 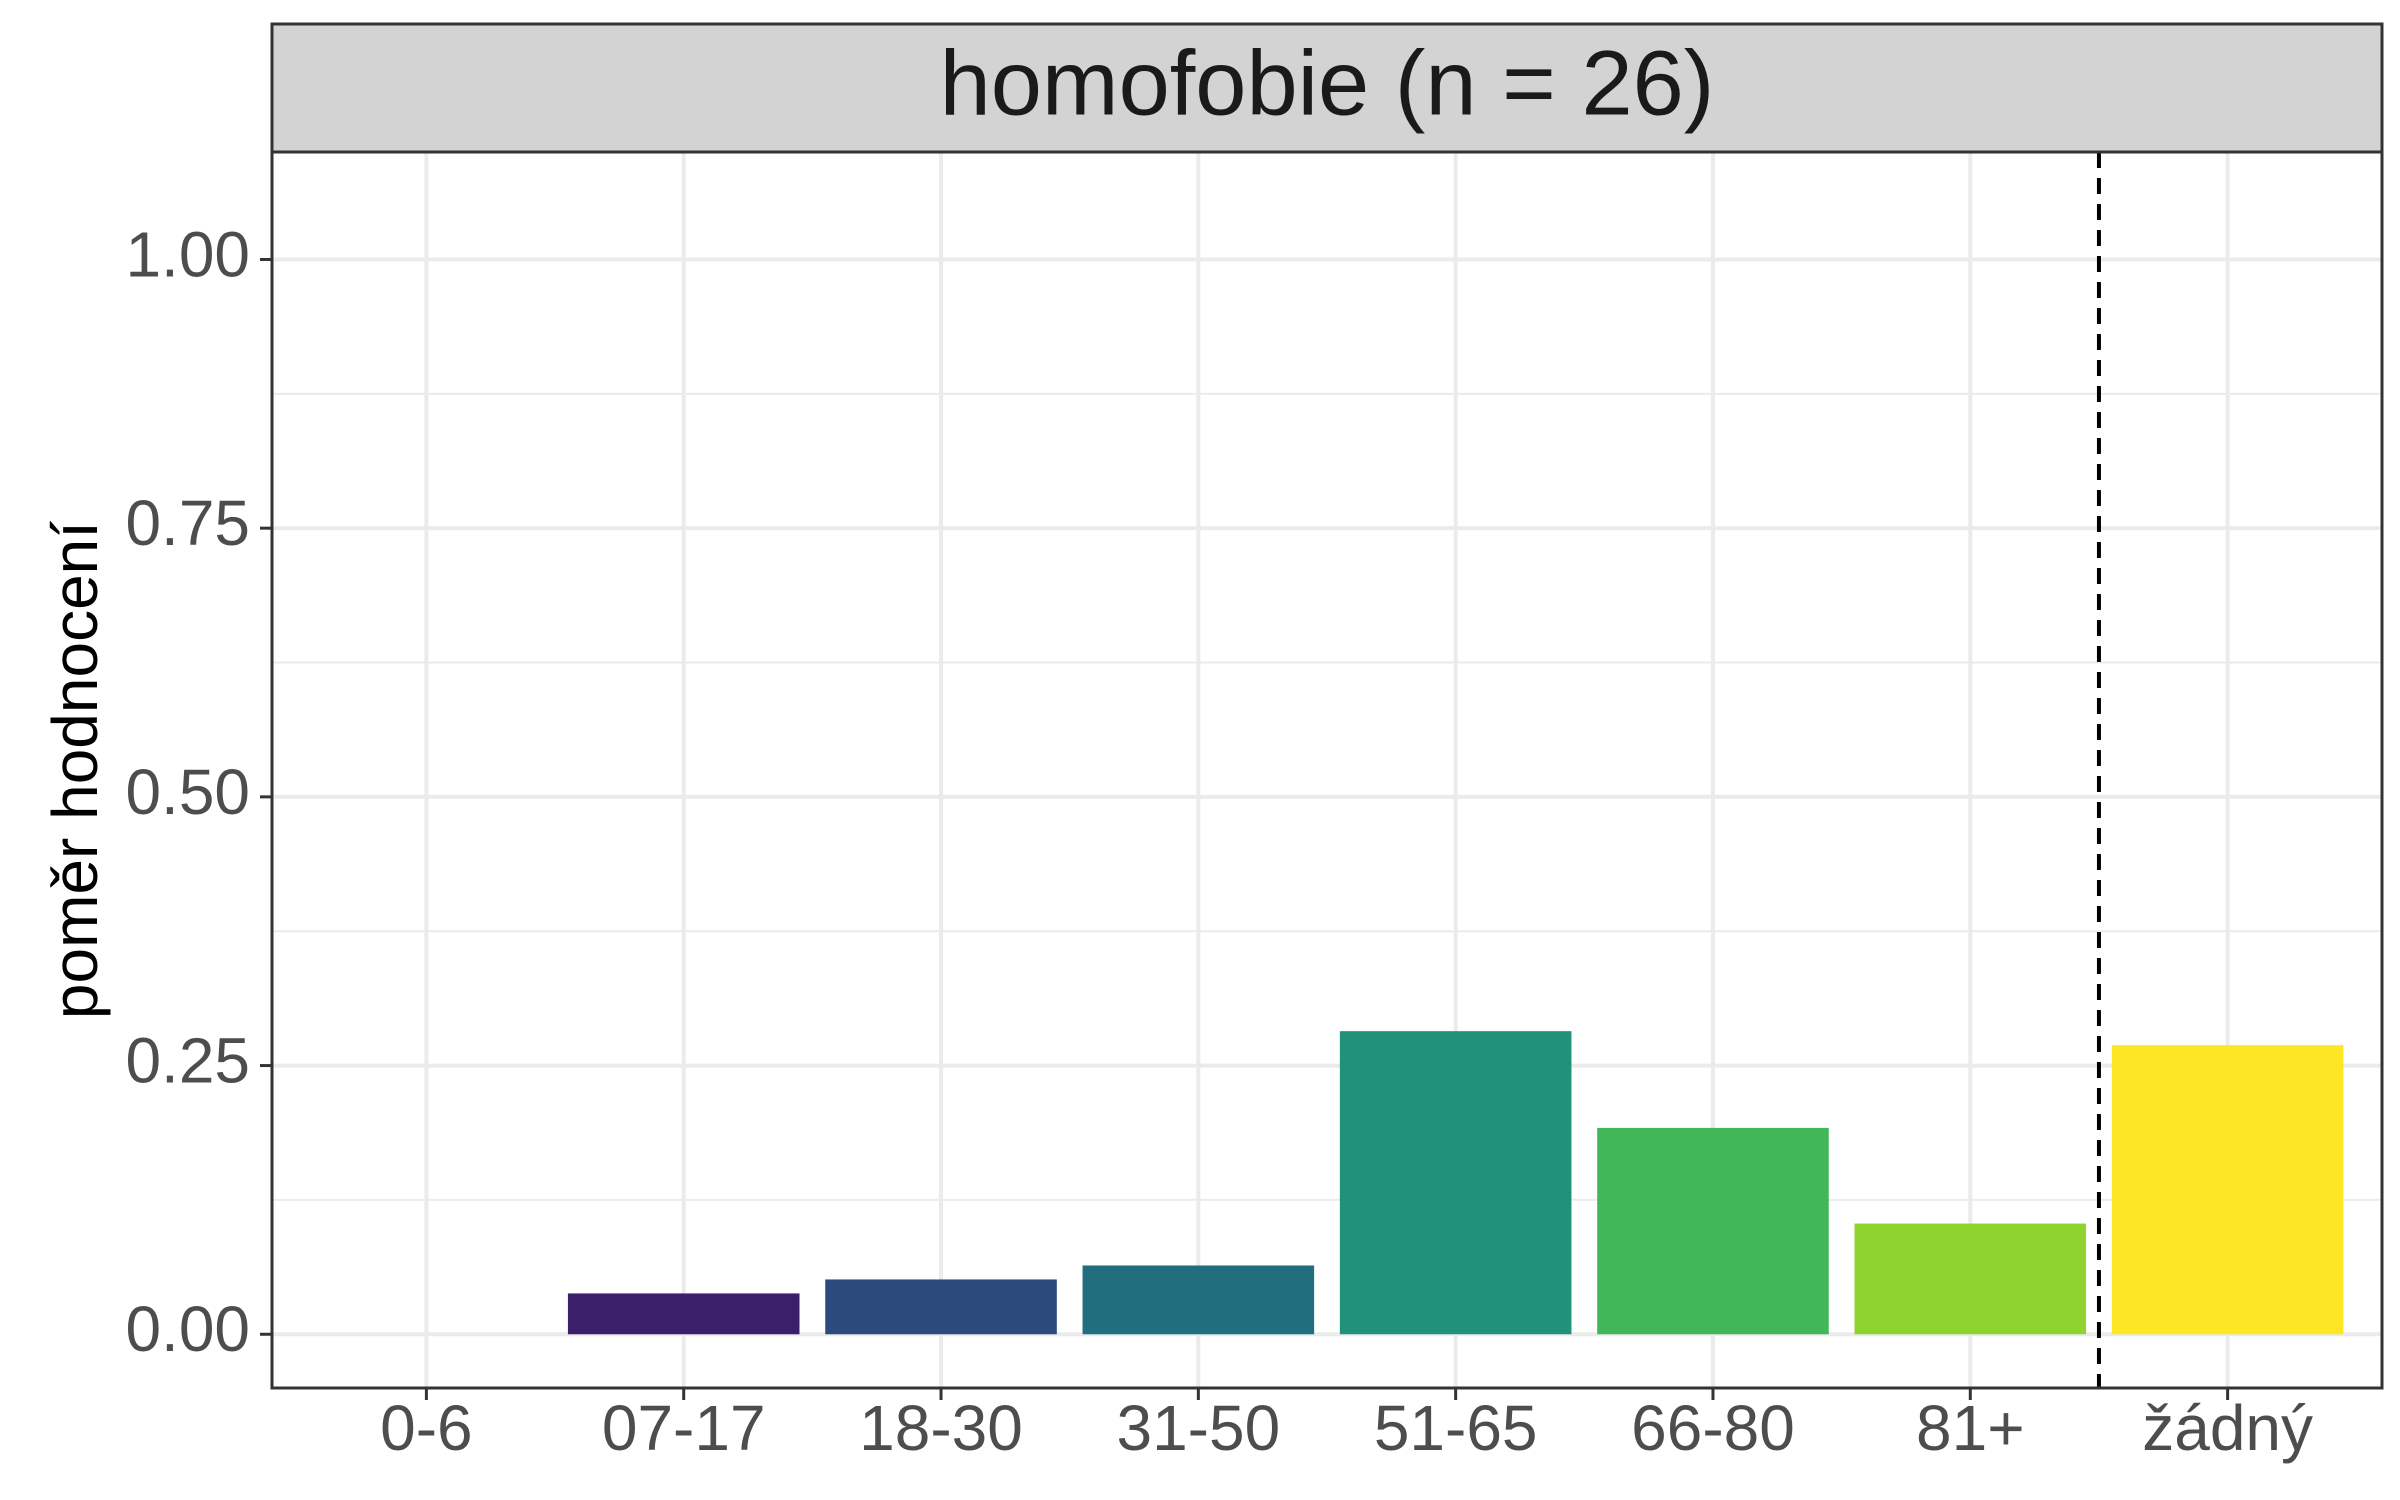 What do you see at coordinates (1970, 1428) in the screenshot?
I see `x-tick-label: 81+` at bounding box center [1970, 1428].